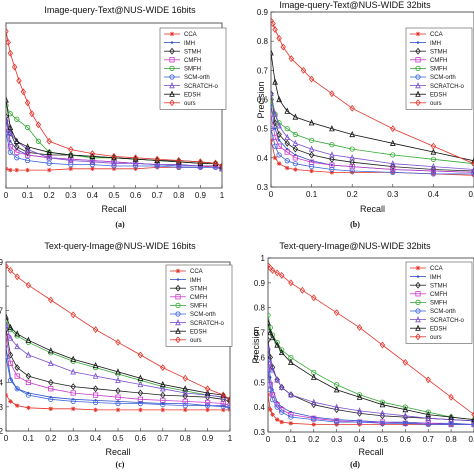 This screenshot has height=474, width=474. What do you see at coordinates (471, 439) in the screenshot?
I see `x-tick-label: 0.9` at bounding box center [471, 439].